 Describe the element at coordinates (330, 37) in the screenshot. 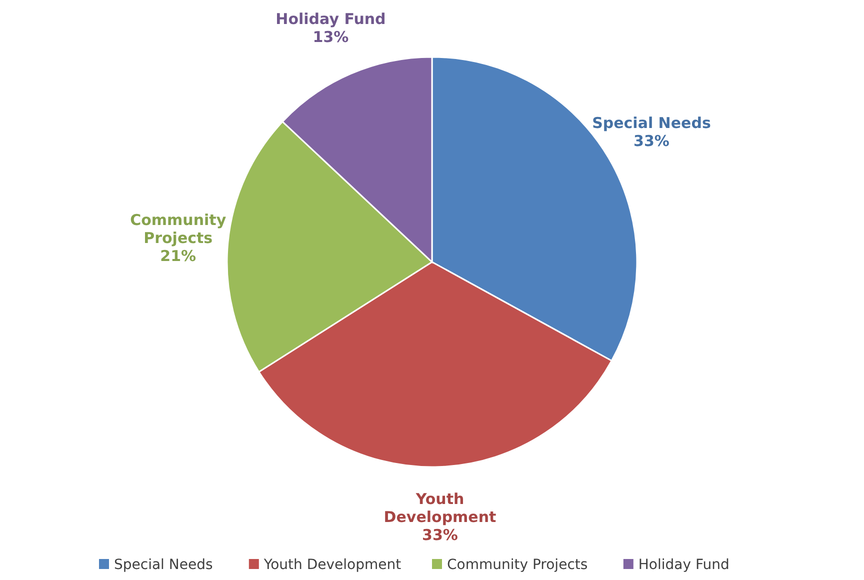

I see `data-label: 13%` at that location.